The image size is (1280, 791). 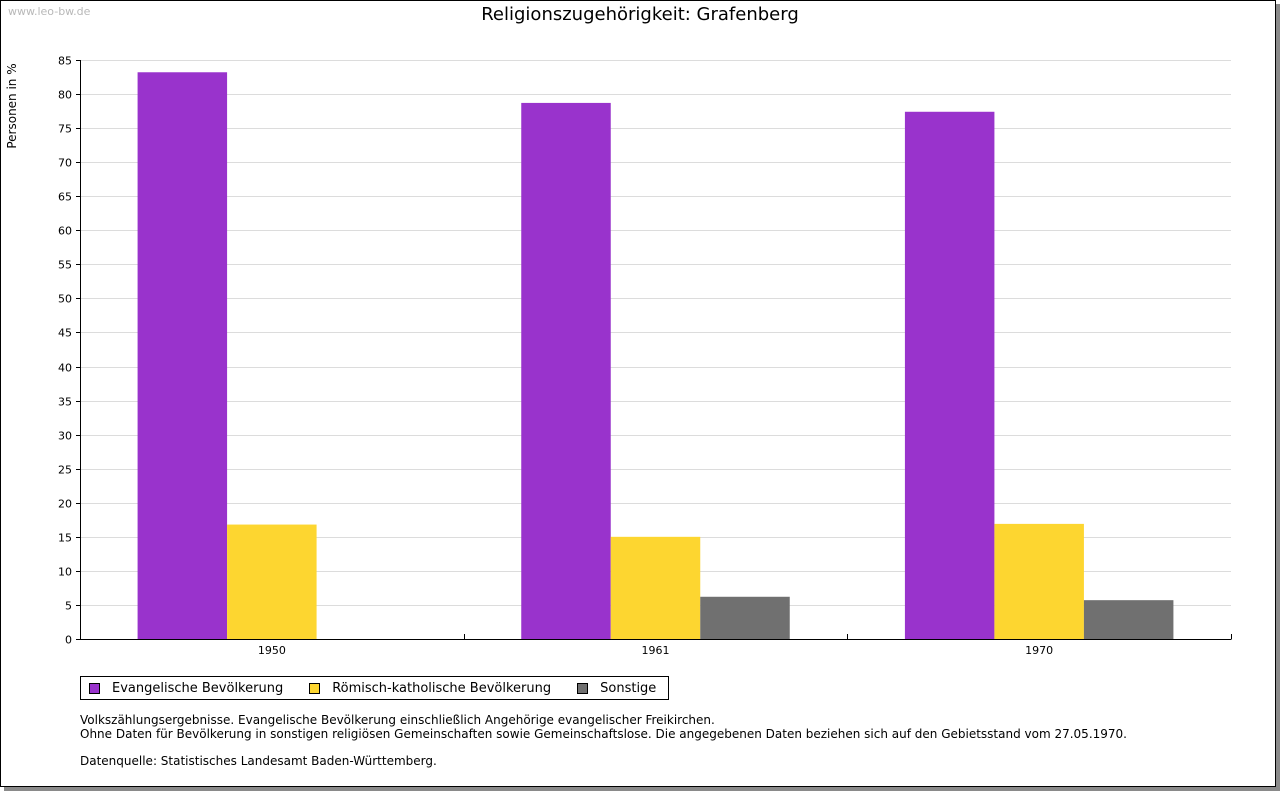 What do you see at coordinates (65, 504) in the screenshot?
I see `y-tick-label: 20` at bounding box center [65, 504].